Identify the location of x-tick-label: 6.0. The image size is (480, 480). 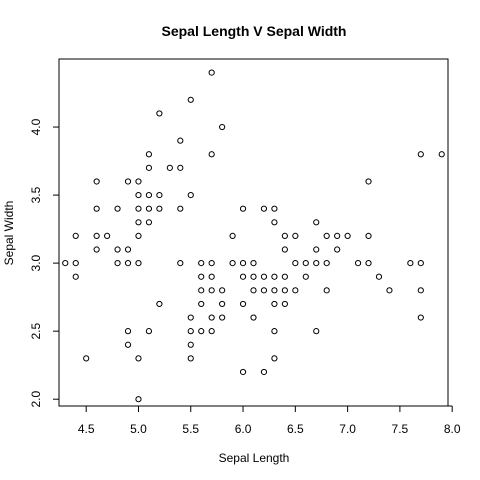
(243, 429).